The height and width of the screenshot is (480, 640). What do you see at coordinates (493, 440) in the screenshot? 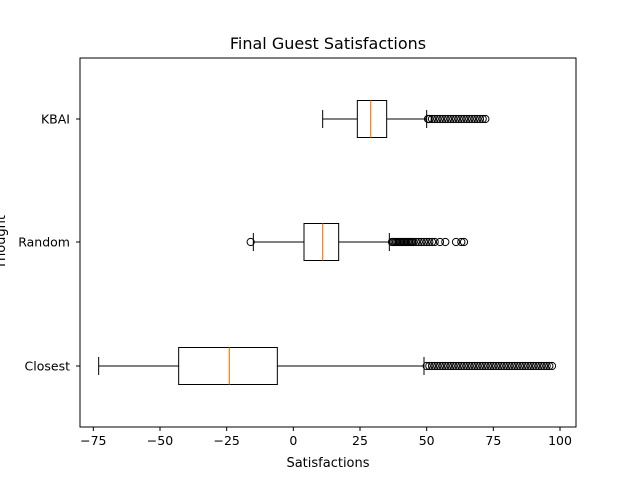
I see `x-tick-label: 75` at bounding box center [493, 440].